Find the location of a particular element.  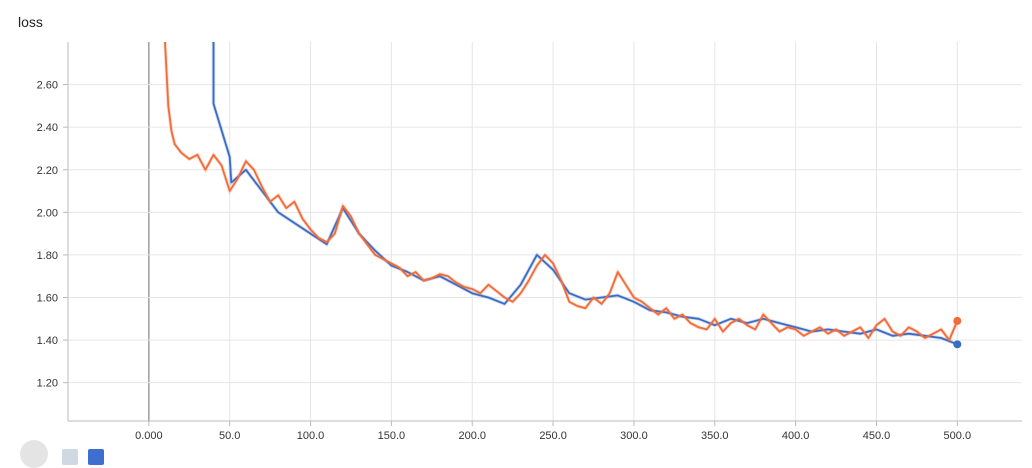

x-tick-label: 200.0 is located at coordinates (472, 436).